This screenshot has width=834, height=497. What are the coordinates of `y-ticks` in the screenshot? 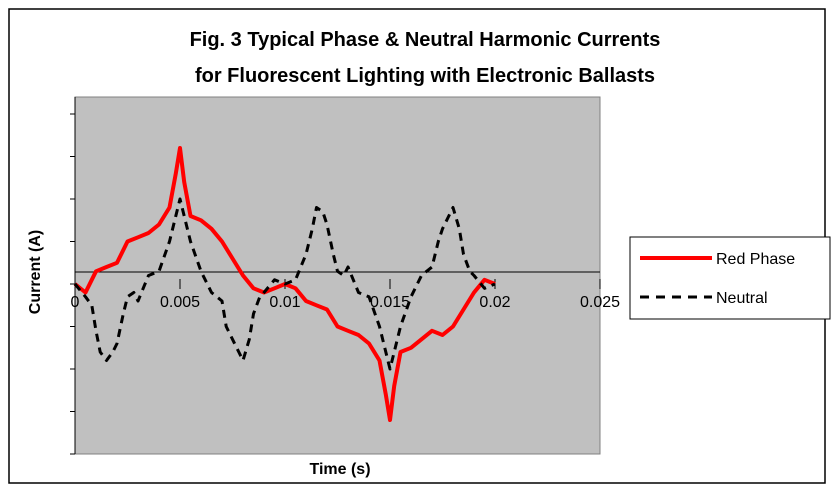 It's located at (72, 284).